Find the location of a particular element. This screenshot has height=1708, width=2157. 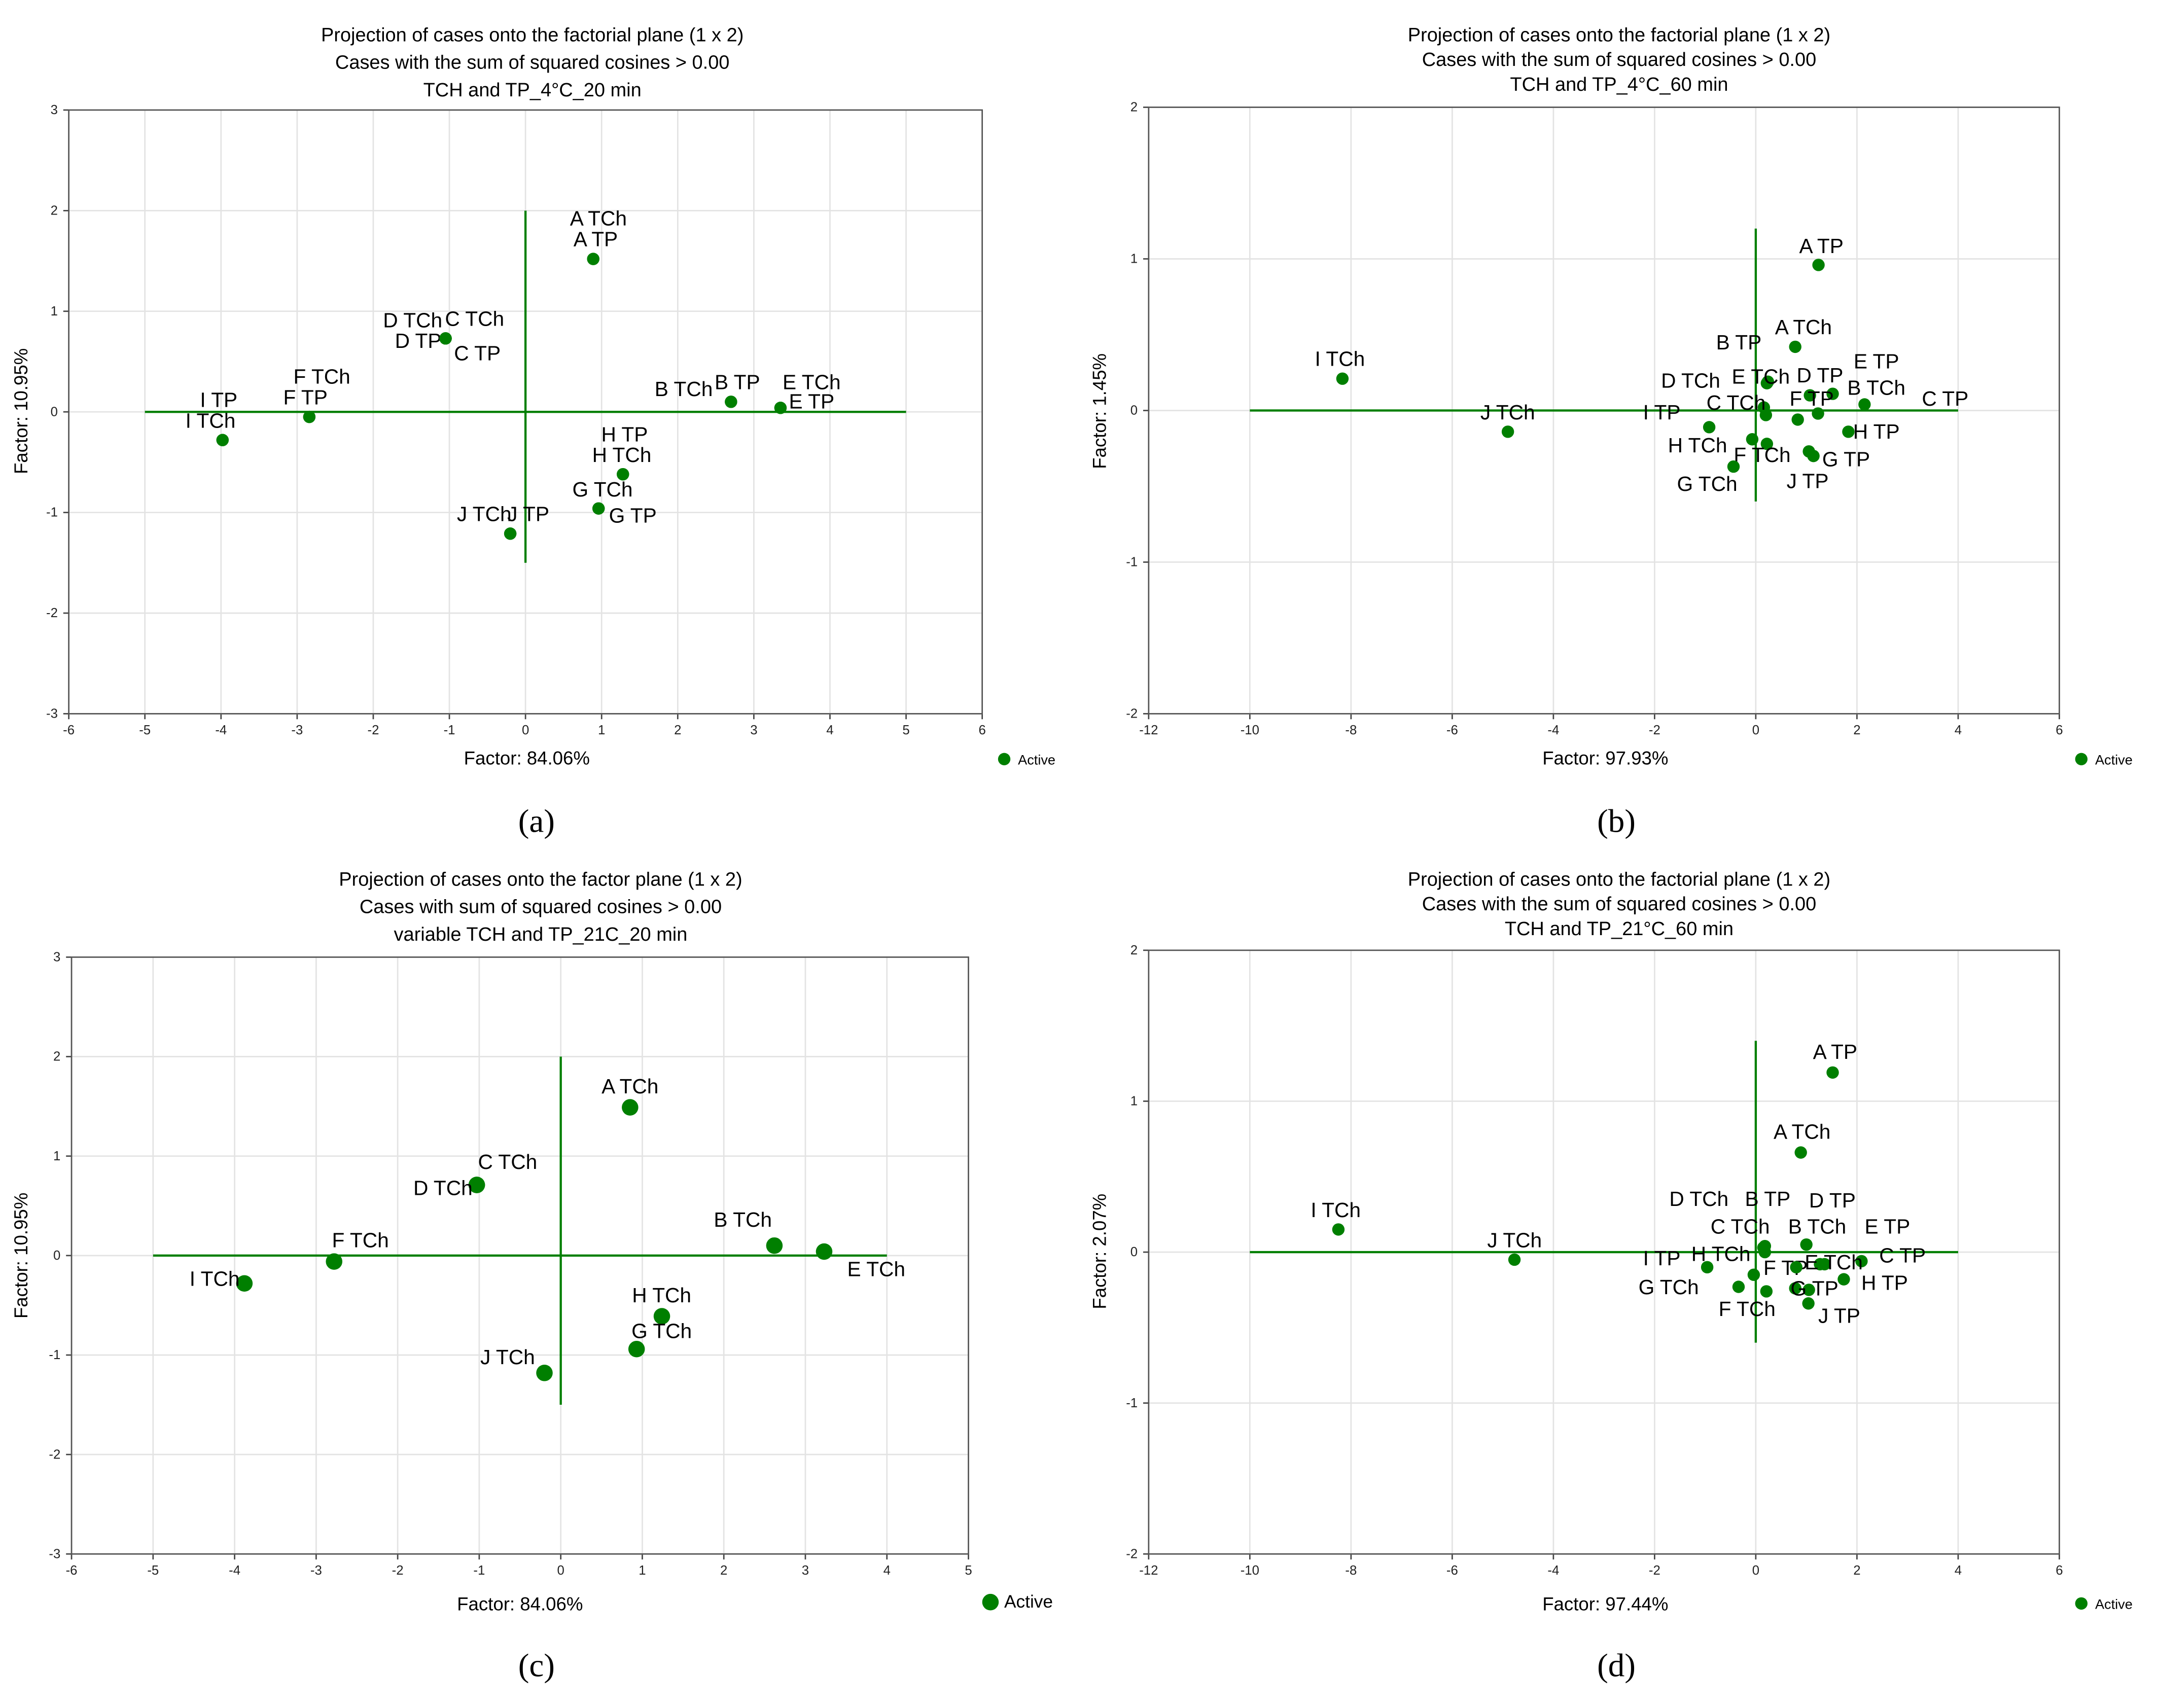

x-tick-label: 4 is located at coordinates (829, 730).